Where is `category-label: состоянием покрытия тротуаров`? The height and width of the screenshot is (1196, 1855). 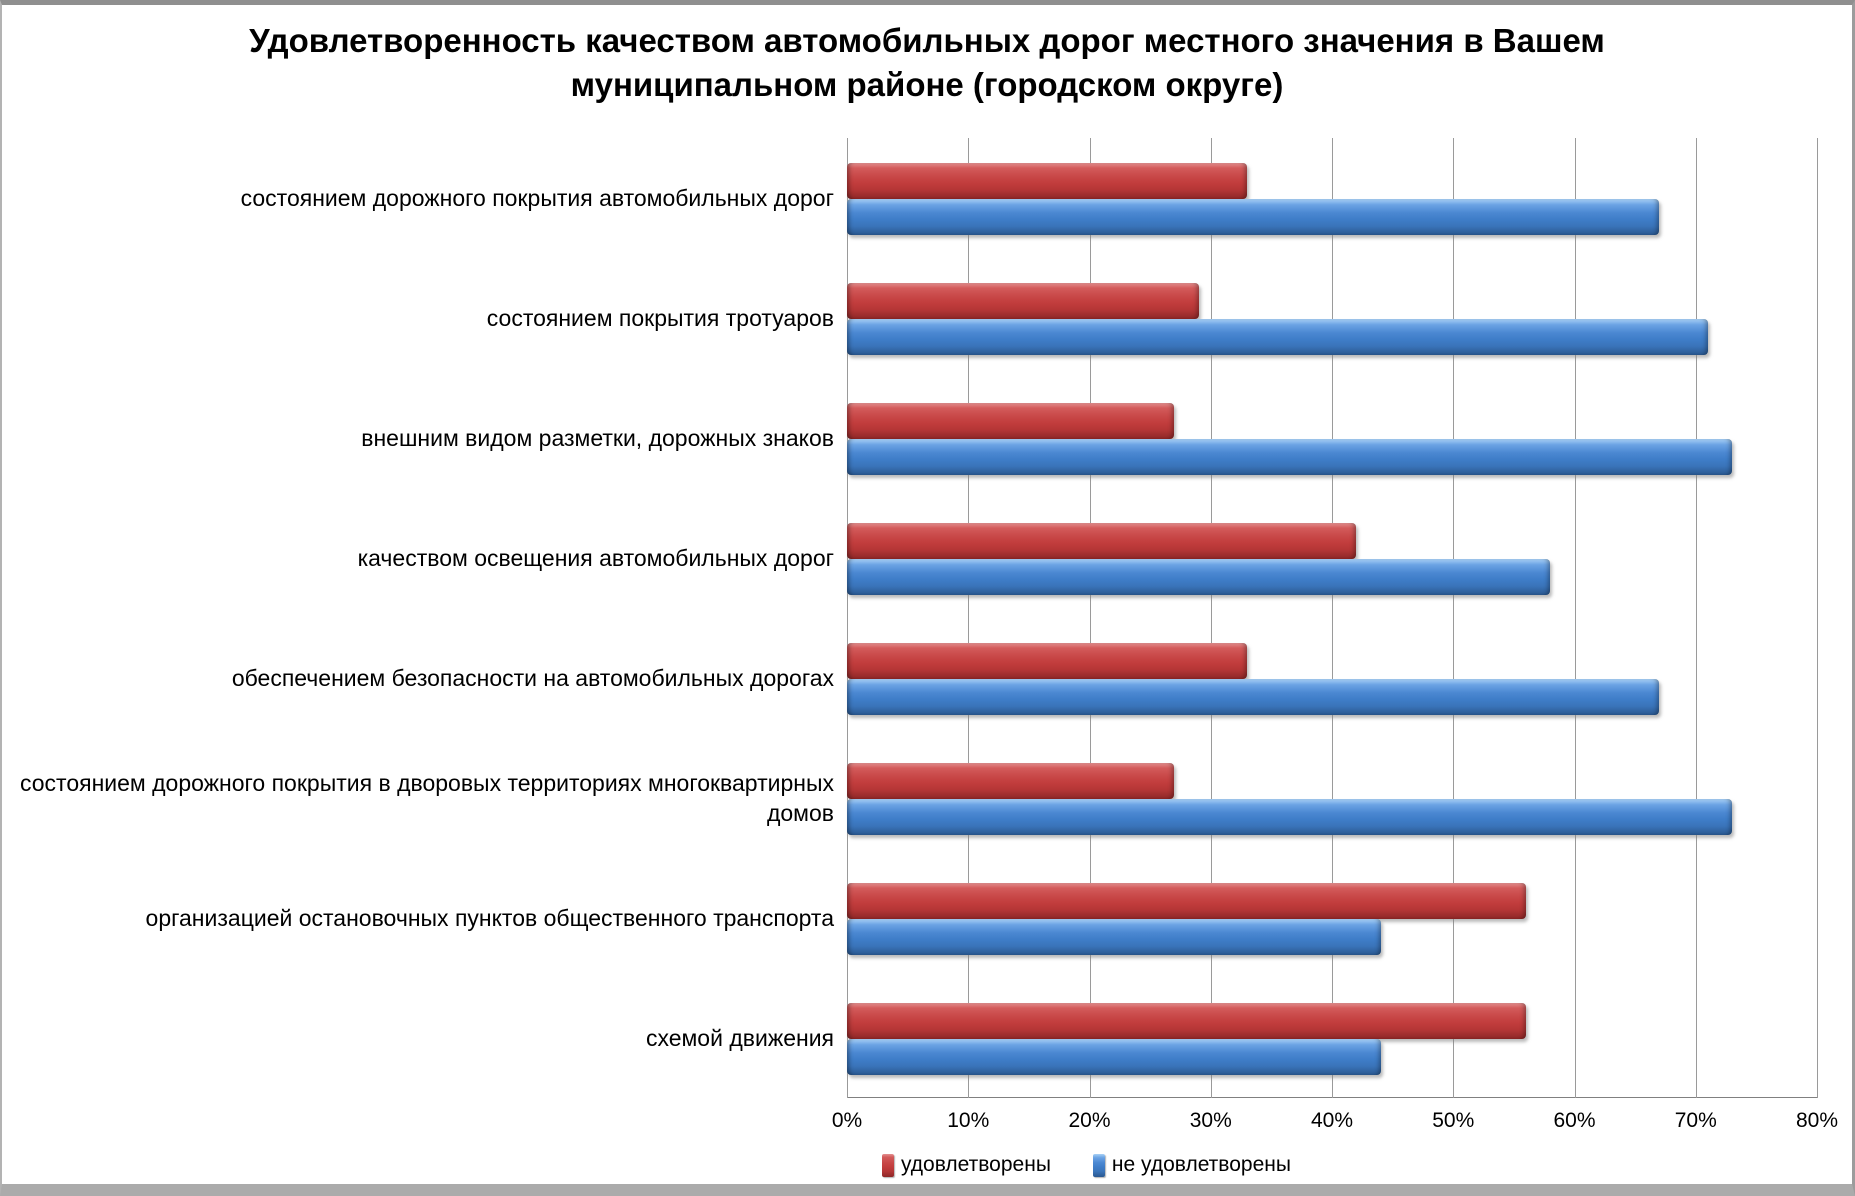 category-label: состоянием покрытия тротуаров is located at coordinates (660, 318).